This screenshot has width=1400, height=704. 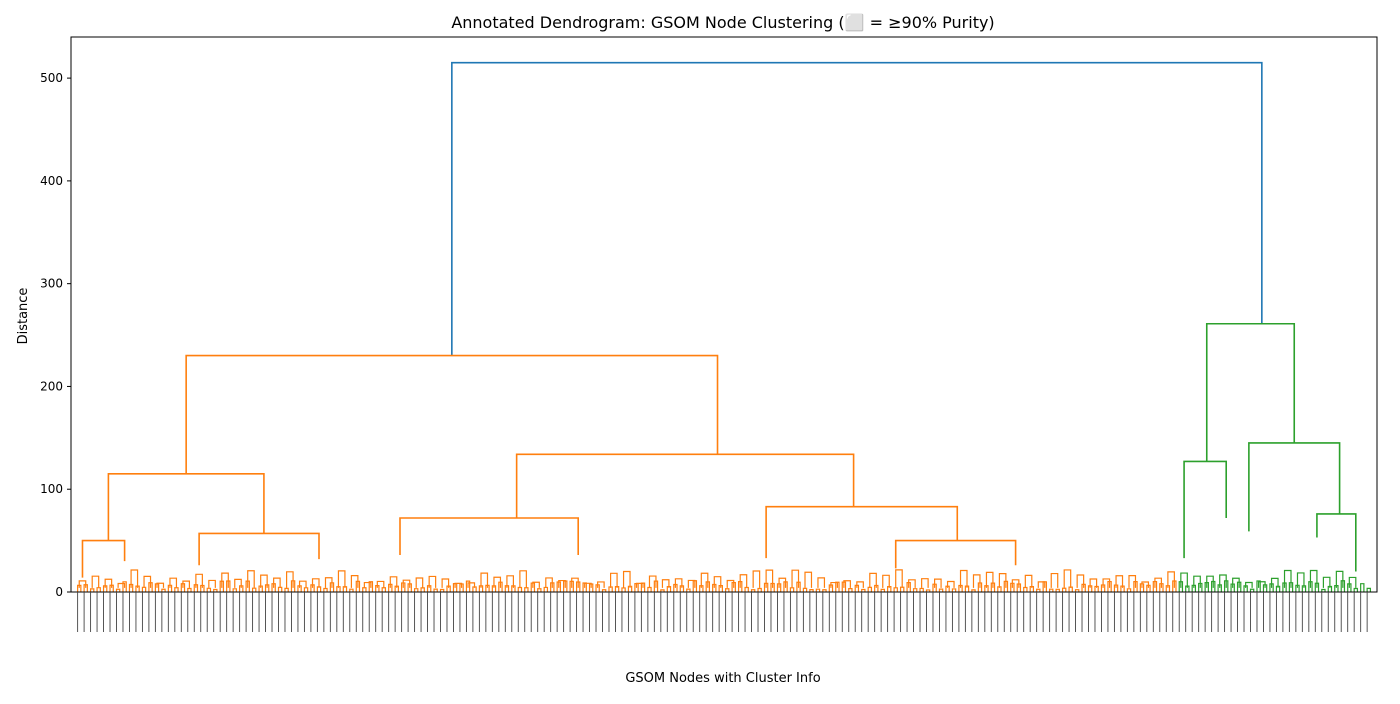 I want to click on y-tick-label-400: 400, so click(x=51, y=181).